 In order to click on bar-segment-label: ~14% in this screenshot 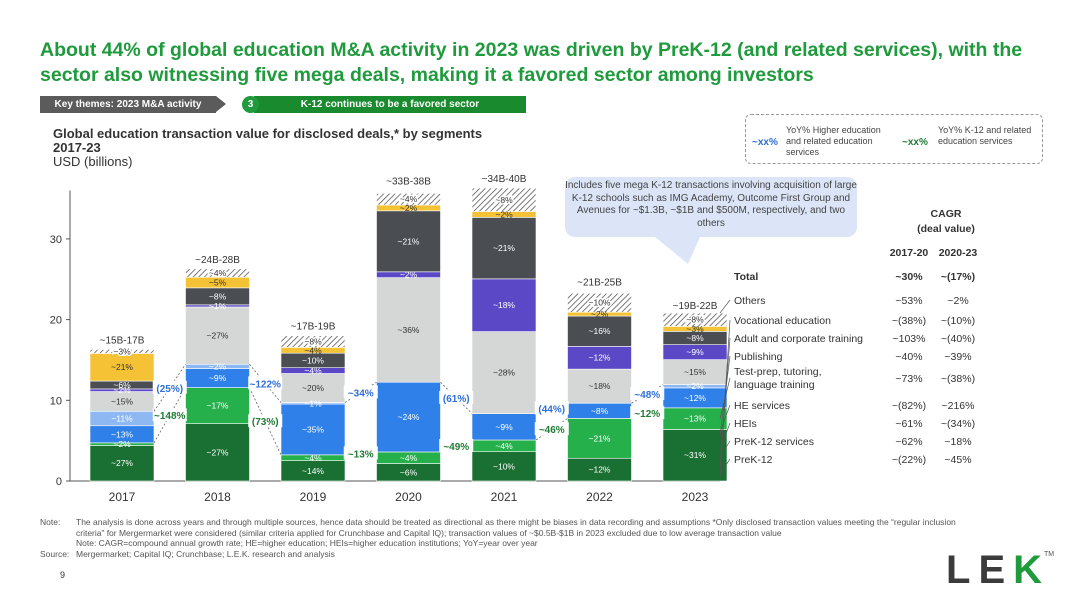, I will do `click(313, 471)`.